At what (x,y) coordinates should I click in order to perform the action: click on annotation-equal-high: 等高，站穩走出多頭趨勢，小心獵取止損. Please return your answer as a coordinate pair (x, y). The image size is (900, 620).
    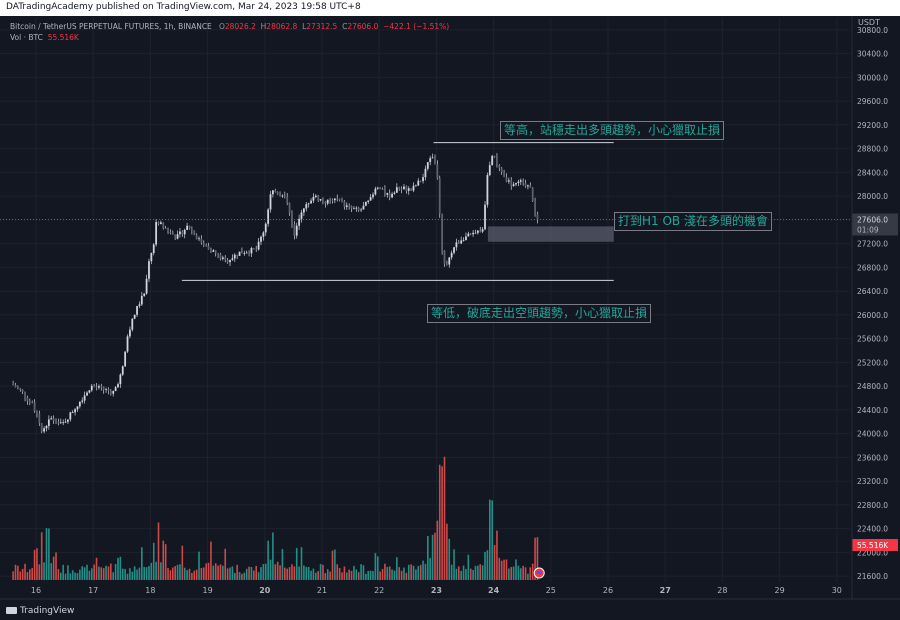
    Looking at the image, I should click on (612, 130).